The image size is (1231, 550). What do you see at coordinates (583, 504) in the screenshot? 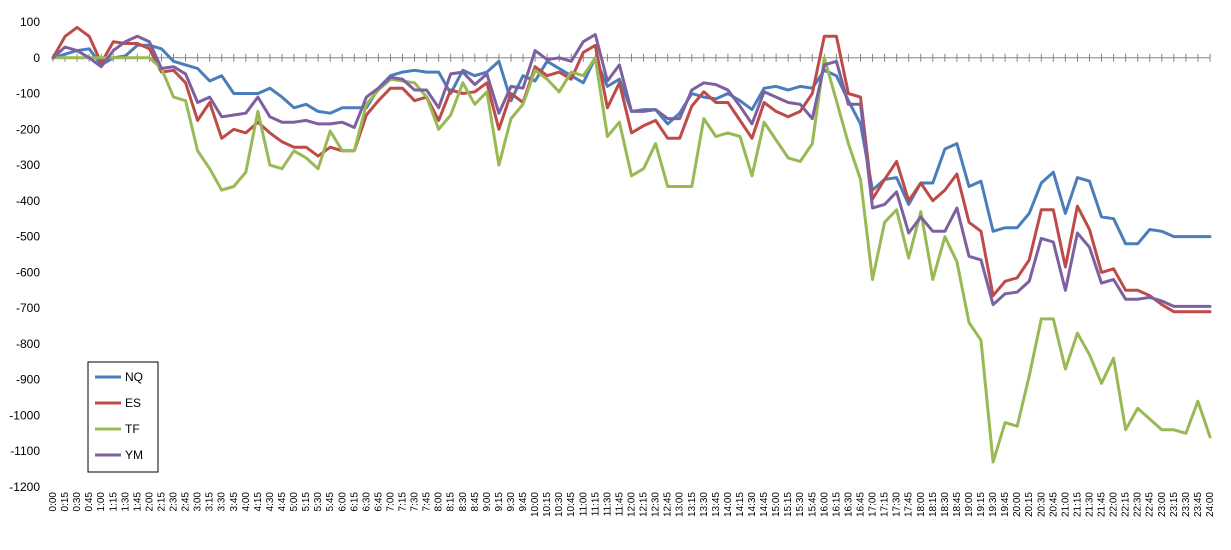
I see `x-tick-label: 11:00` at bounding box center [583, 504].